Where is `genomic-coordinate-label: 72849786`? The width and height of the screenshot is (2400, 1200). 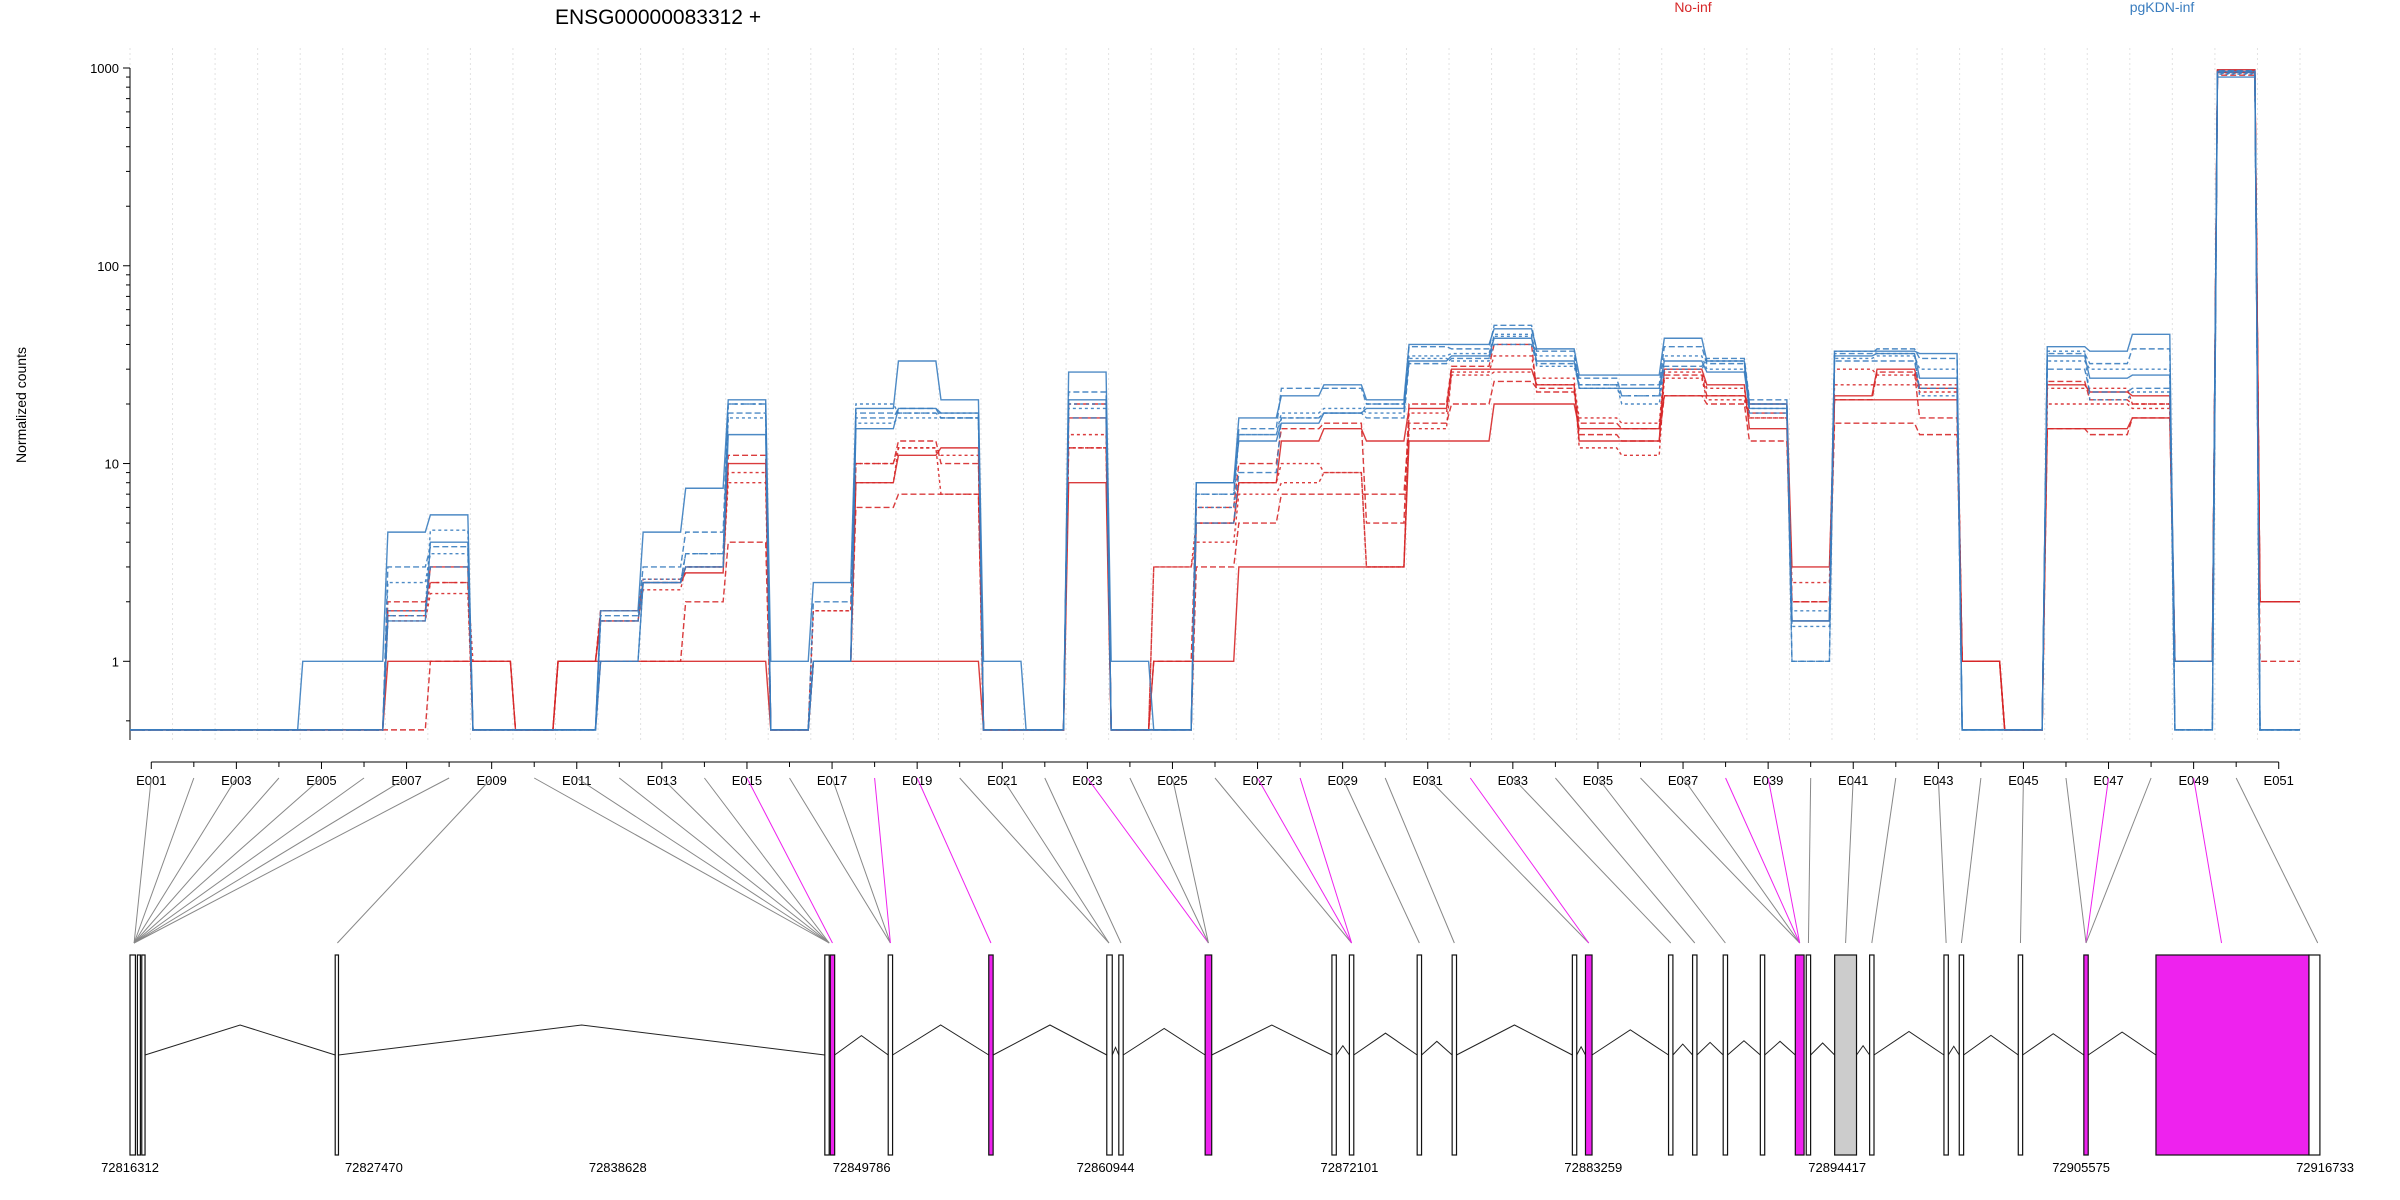
genomic-coordinate-label: 72849786 is located at coordinates (862, 1167).